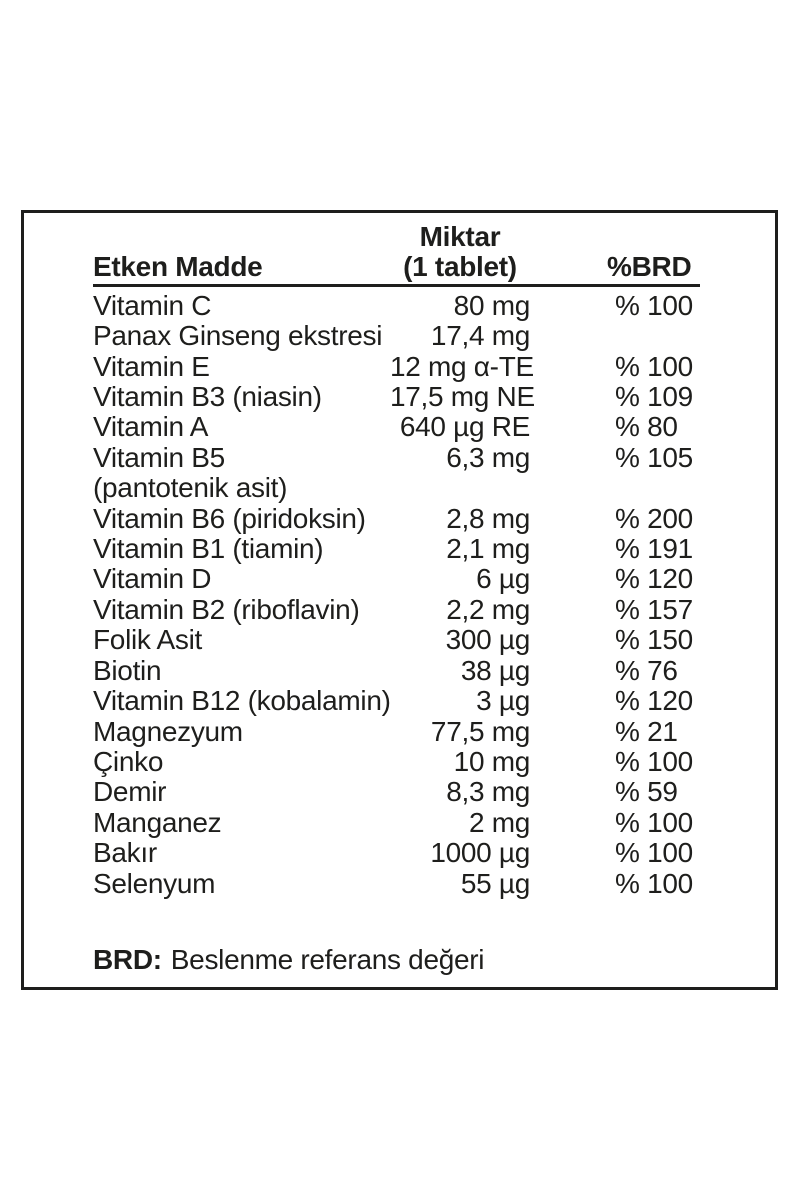 The width and height of the screenshot is (800, 1200). I want to click on ingredient-name: Vitamin A, so click(151, 427).